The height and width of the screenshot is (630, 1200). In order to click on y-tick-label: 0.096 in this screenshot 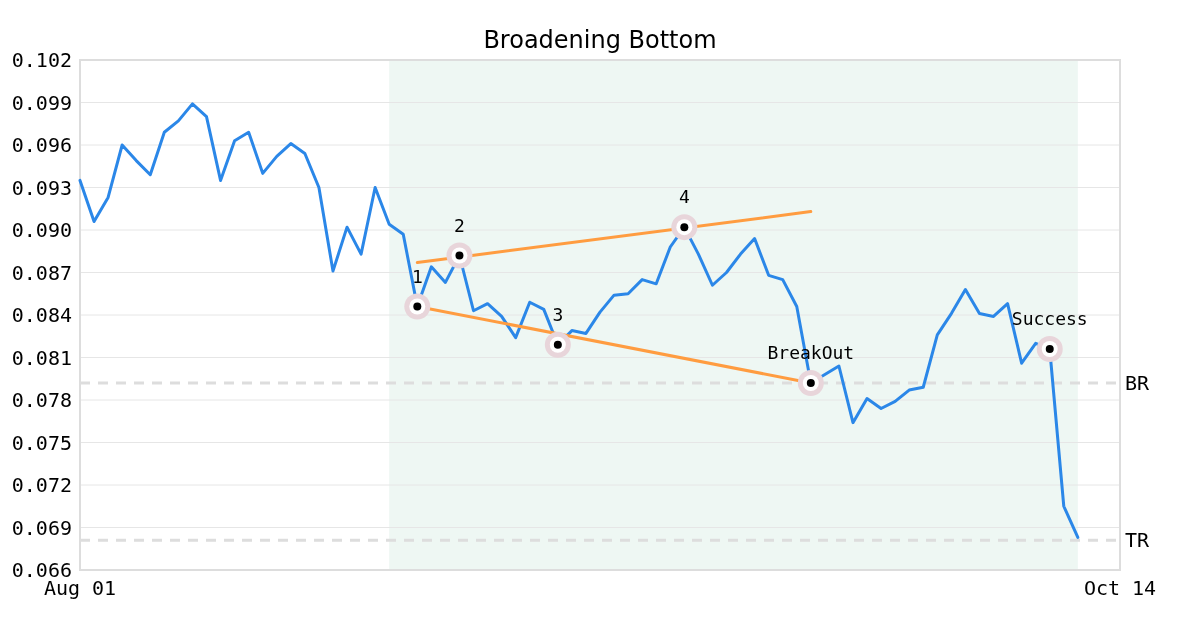, I will do `click(41, 145)`.